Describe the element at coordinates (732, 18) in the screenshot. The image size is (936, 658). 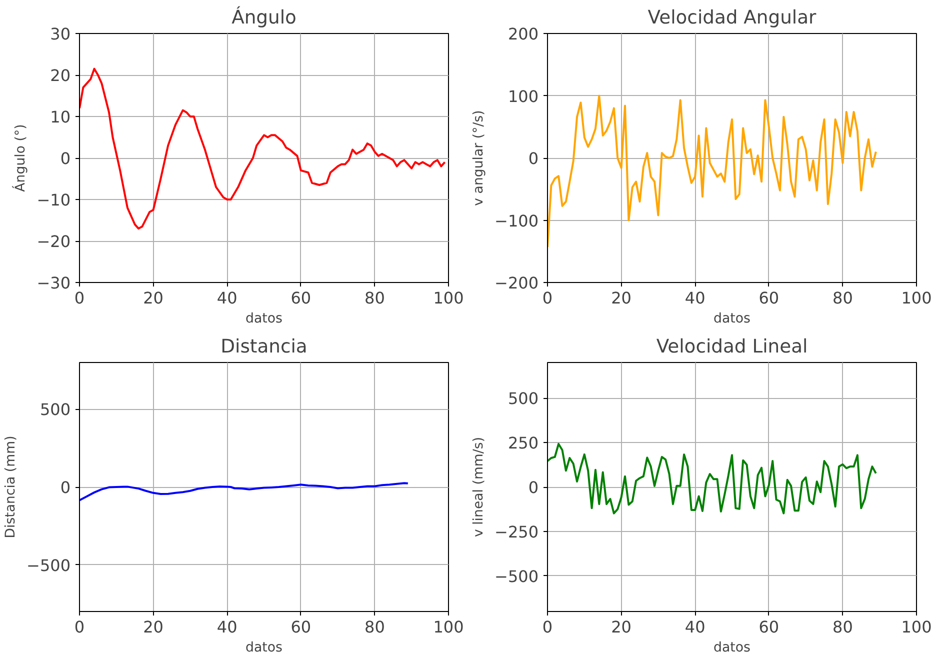
I see `chart-title: Velocidad Angular` at that location.